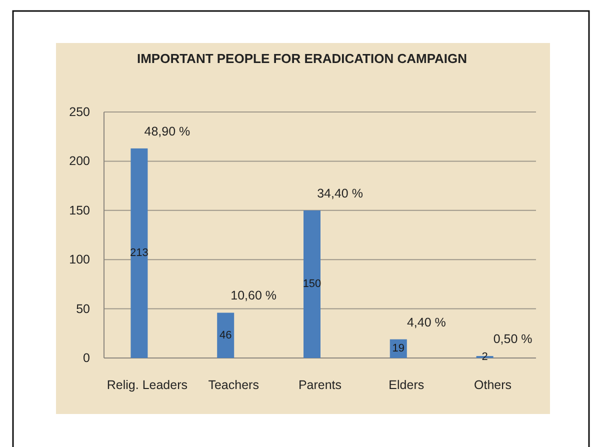 This screenshot has height=447, width=591. I want to click on chart-title: IMPORTANT PEOPLE FOR ERADICATION CAMPAIGN, so click(302, 58).